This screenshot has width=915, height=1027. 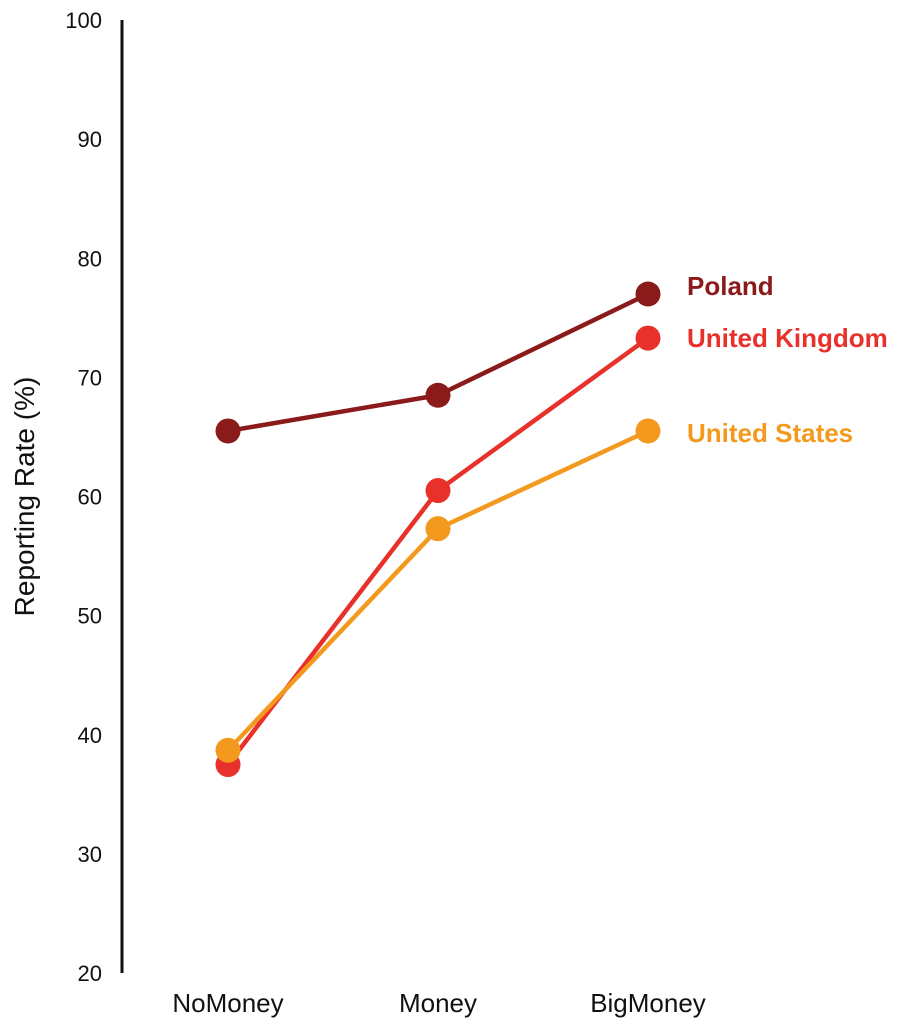 What do you see at coordinates (90, 377) in the screenshot?
I see `y-tick-label-70: 70` at bounding box center [90, 377].